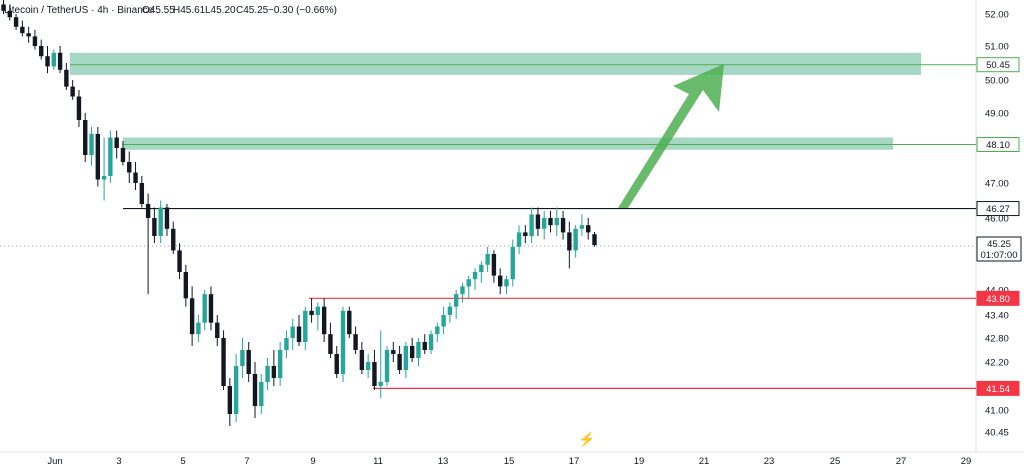 The height and width of the screenshot is (468, 1024). I want to click on price-tag: 48.10, so click(998, 144).